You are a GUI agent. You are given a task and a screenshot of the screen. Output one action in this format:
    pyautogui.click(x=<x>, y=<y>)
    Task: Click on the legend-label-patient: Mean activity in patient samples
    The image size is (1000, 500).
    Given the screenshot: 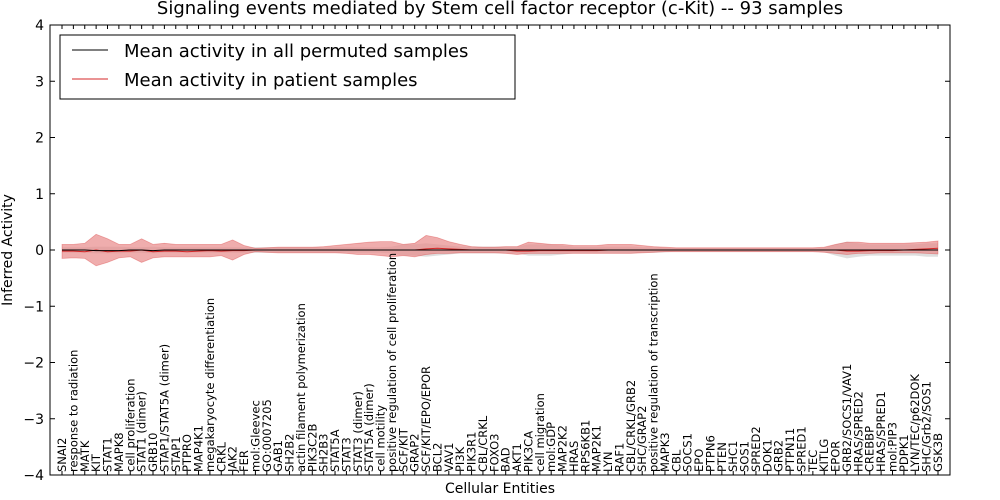 What is the action you would take?
    pyautogui.click(x=271, y=80)
    